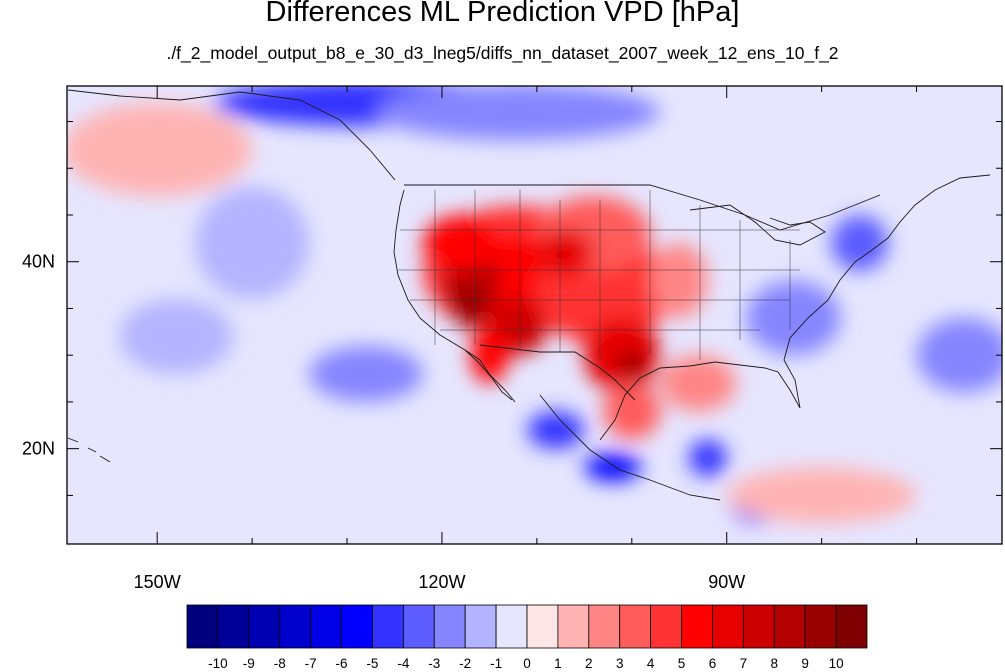 This screenshot has width=1005, height=672. What do you see at coordinates (651, 663) in the screenshot?
I see `colorbar-label: 4` at bounding box center [651, 663].